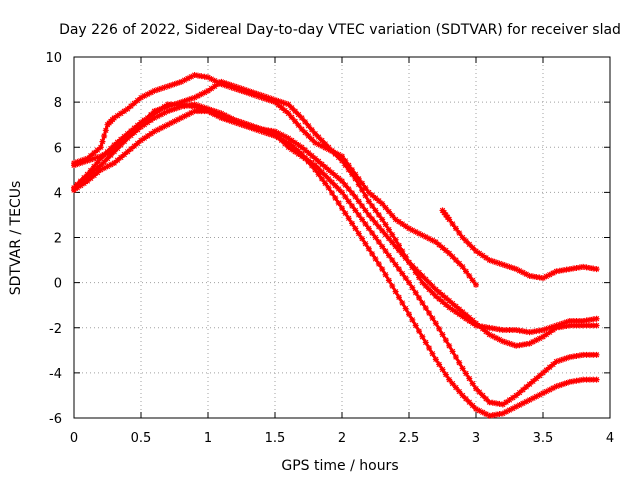 This screenshot has width=640, height=480. What do you see at coordinates (74, 438) in the screenshot?
I see `x-tick-label: 0` at bounding box center [74, 438].